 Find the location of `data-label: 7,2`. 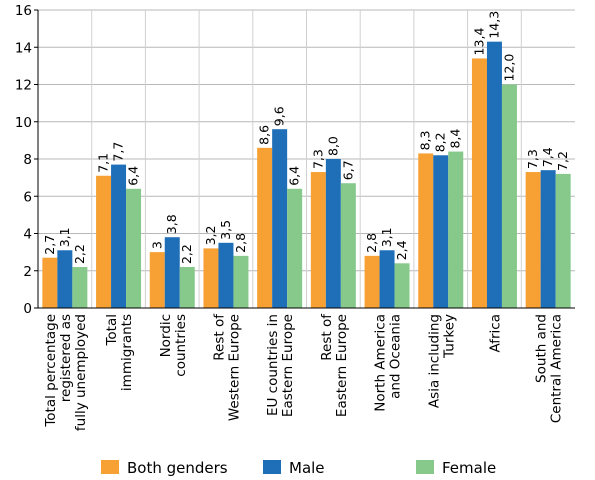

data-label: 7,2 is located at coordinates (562, 161).